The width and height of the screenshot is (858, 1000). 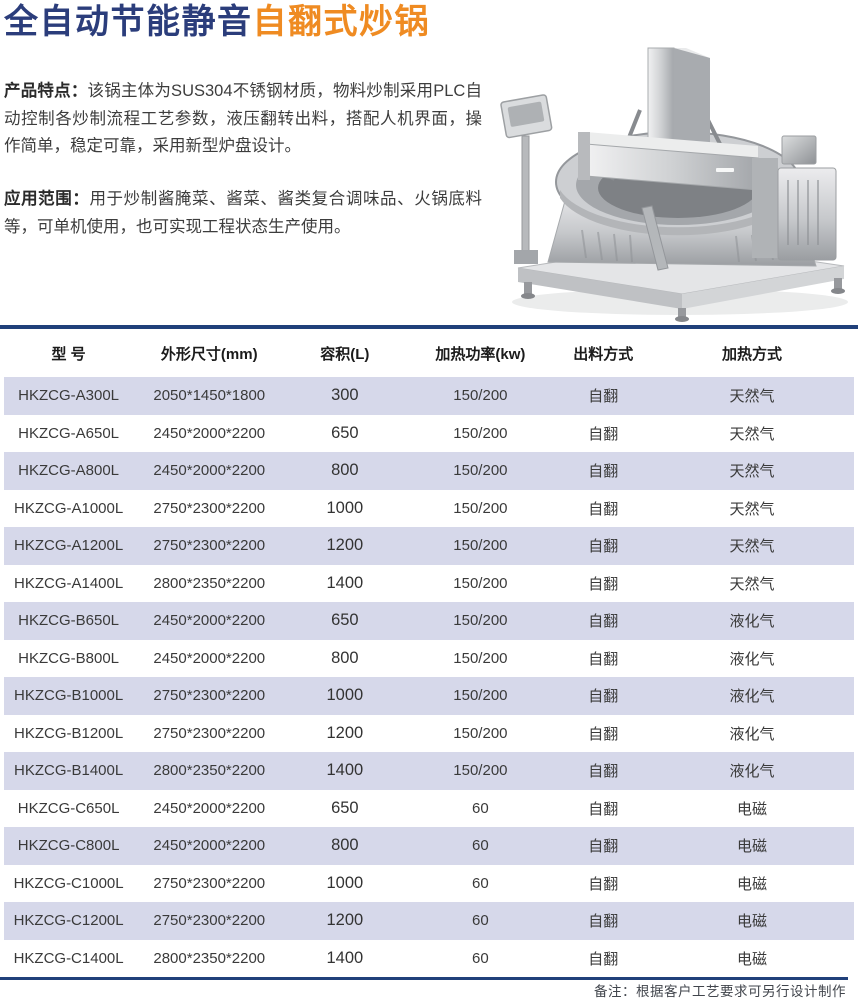 What do you see at coordinates (209, 354) in the screenshot?
I see `col-header-dimensions: 外形尺寸(mm)` at bounding box center [209, 354].